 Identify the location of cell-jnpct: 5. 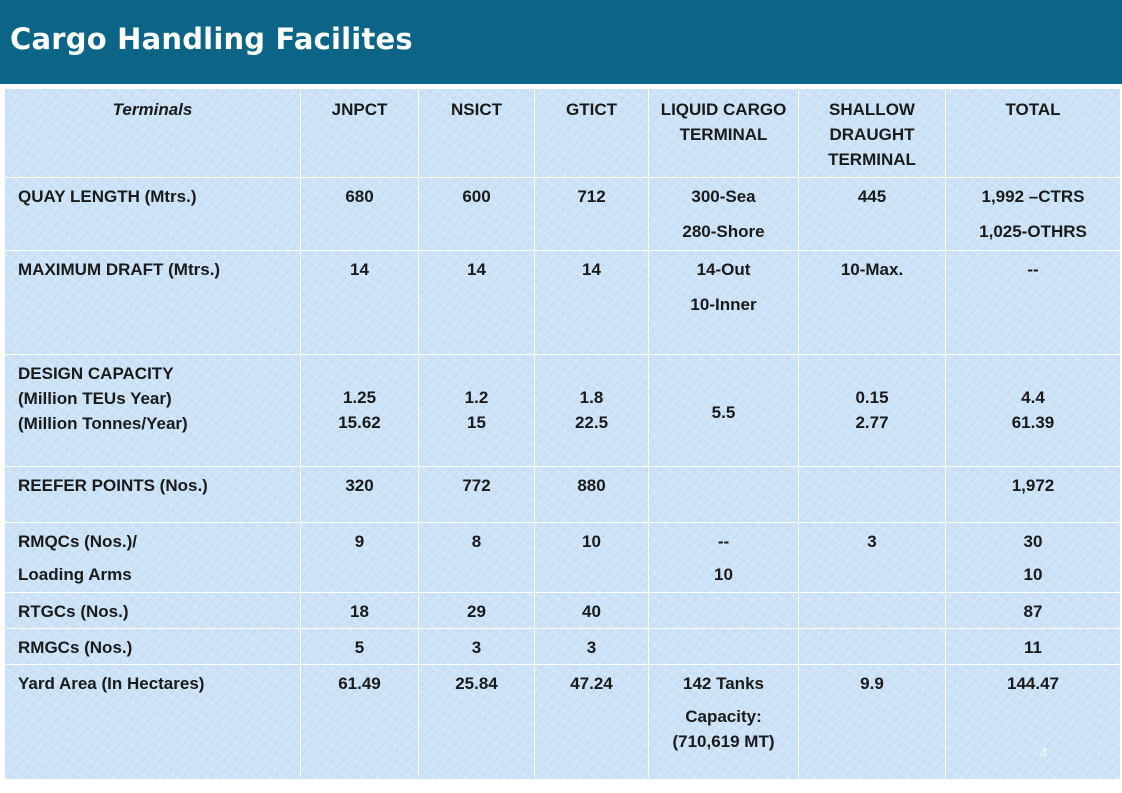
(359, 646).